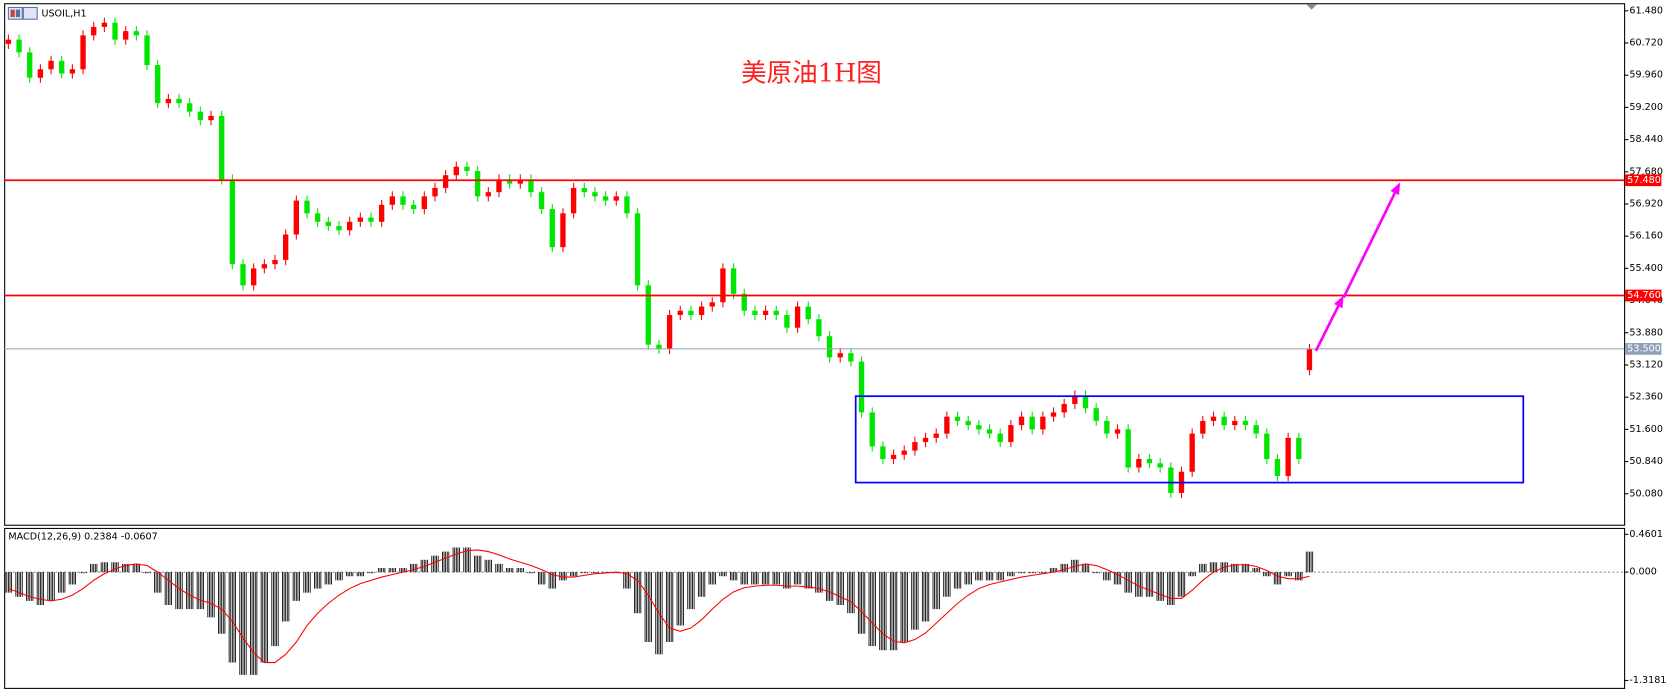  I want to click on arrow, so click(1328, 326).